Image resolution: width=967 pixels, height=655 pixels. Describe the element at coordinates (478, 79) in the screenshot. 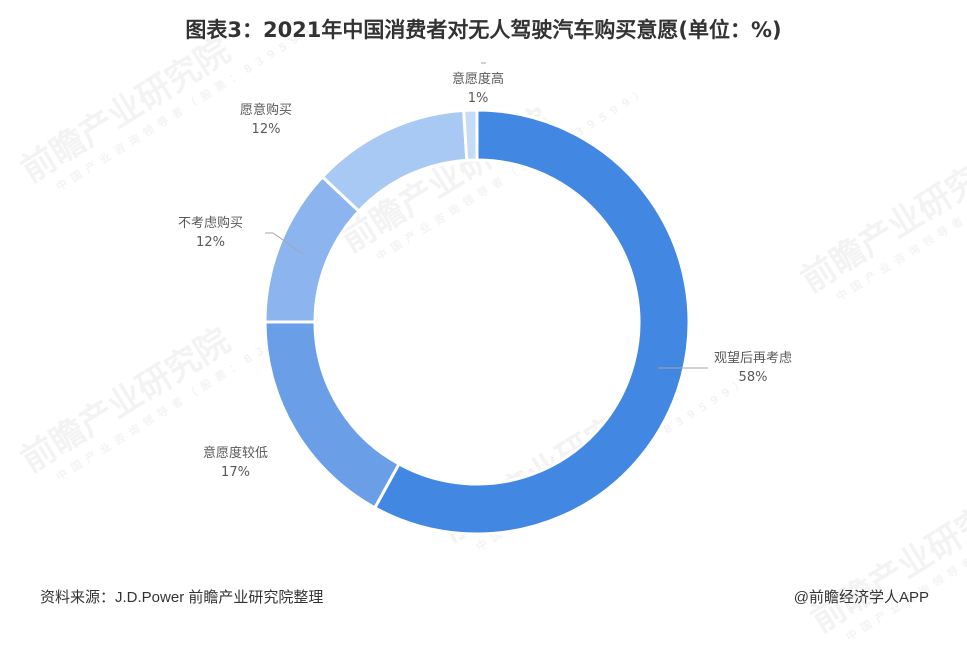

I see `label-name: 意愿度高` at that location.